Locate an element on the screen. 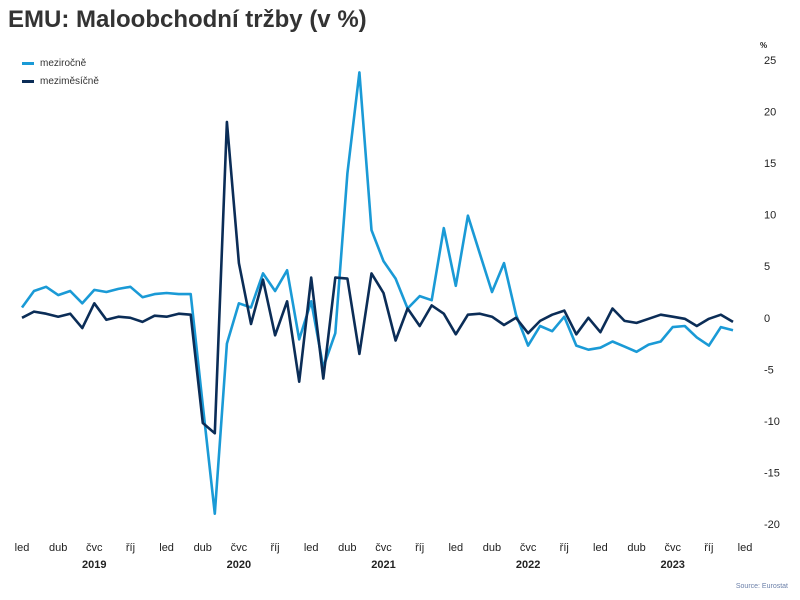  x-year-label: 2021 is located at coordinates (383, 565).